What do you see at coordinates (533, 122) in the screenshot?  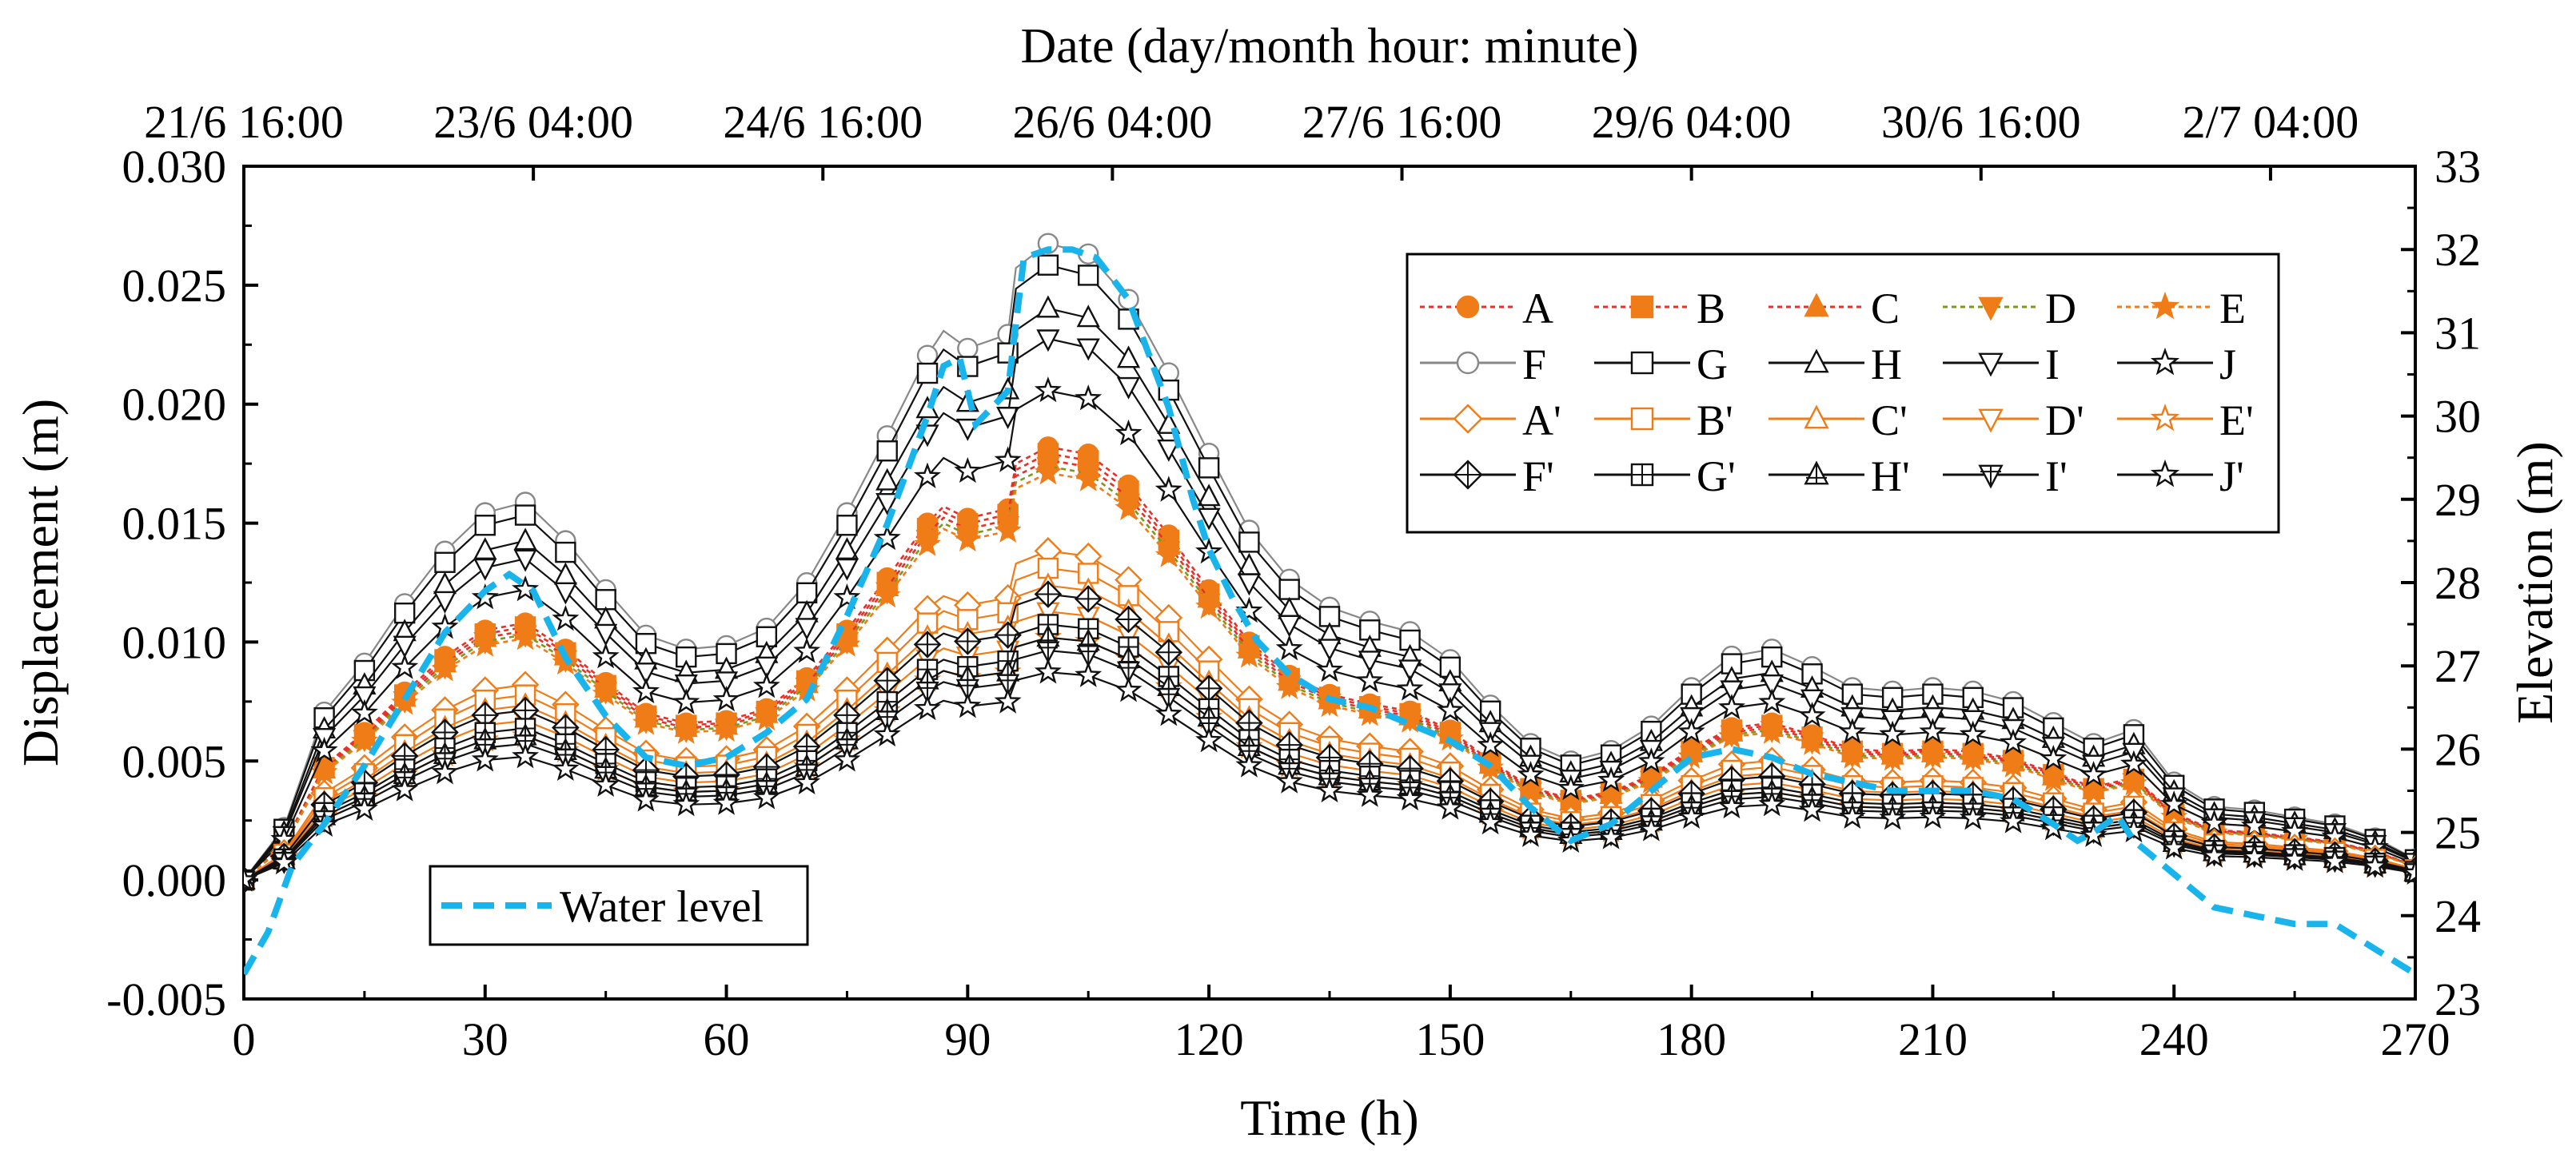 I see `top-tick-label: 23/6 04:00` at bounding box center [533, 122].